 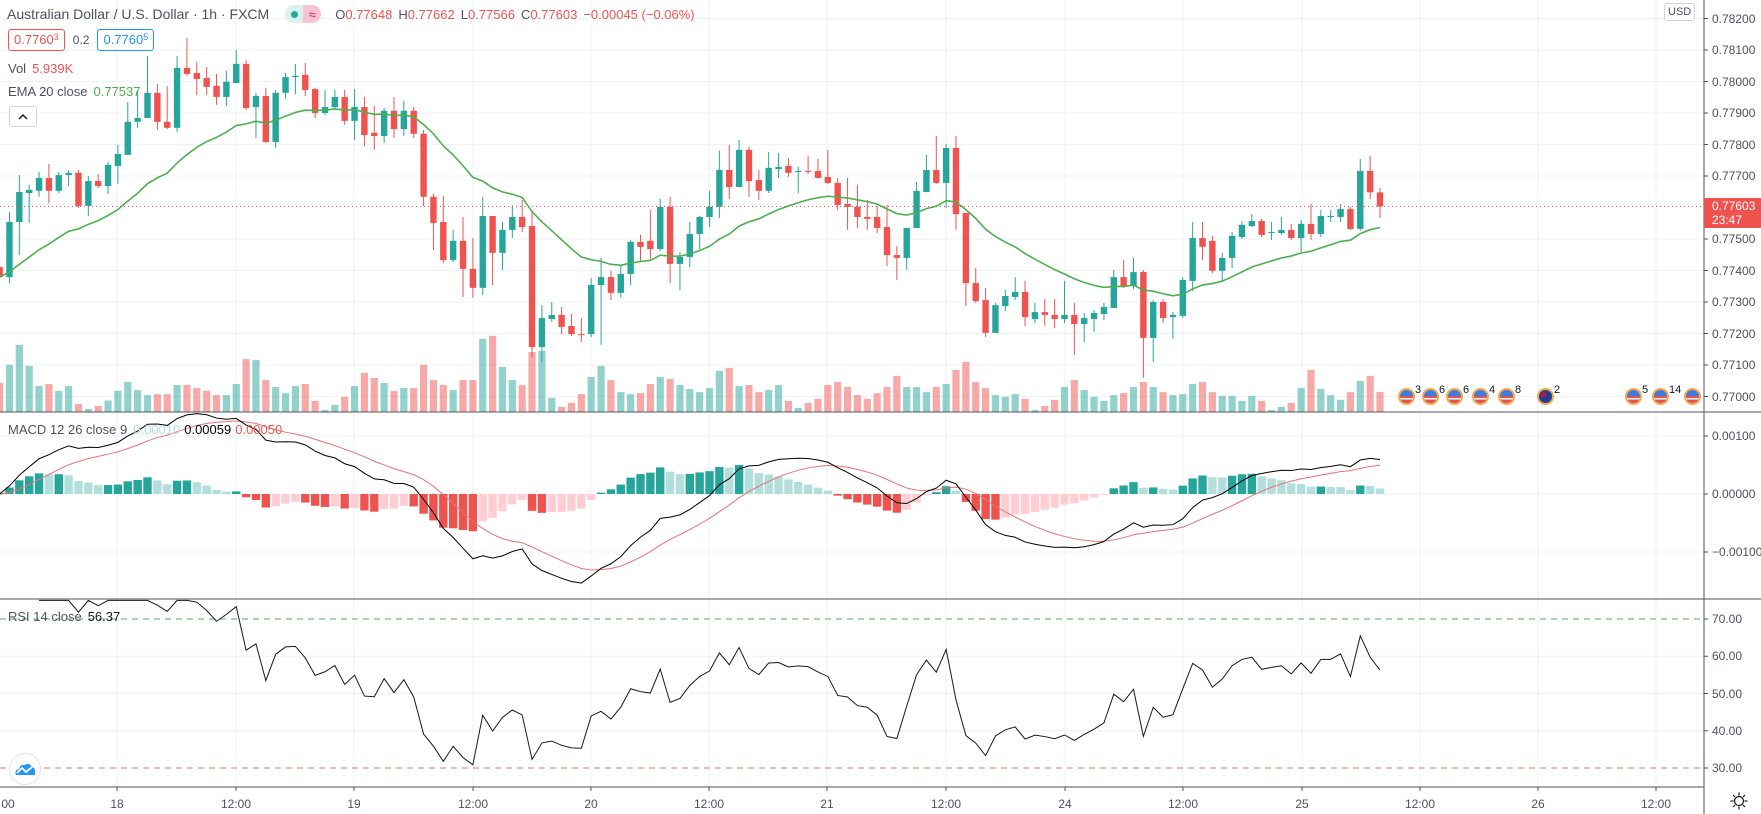 What do you see at coordinates (369, 14) in the screenshot?
I see `open-value: 0.77648` at bounding box center [369, 14].